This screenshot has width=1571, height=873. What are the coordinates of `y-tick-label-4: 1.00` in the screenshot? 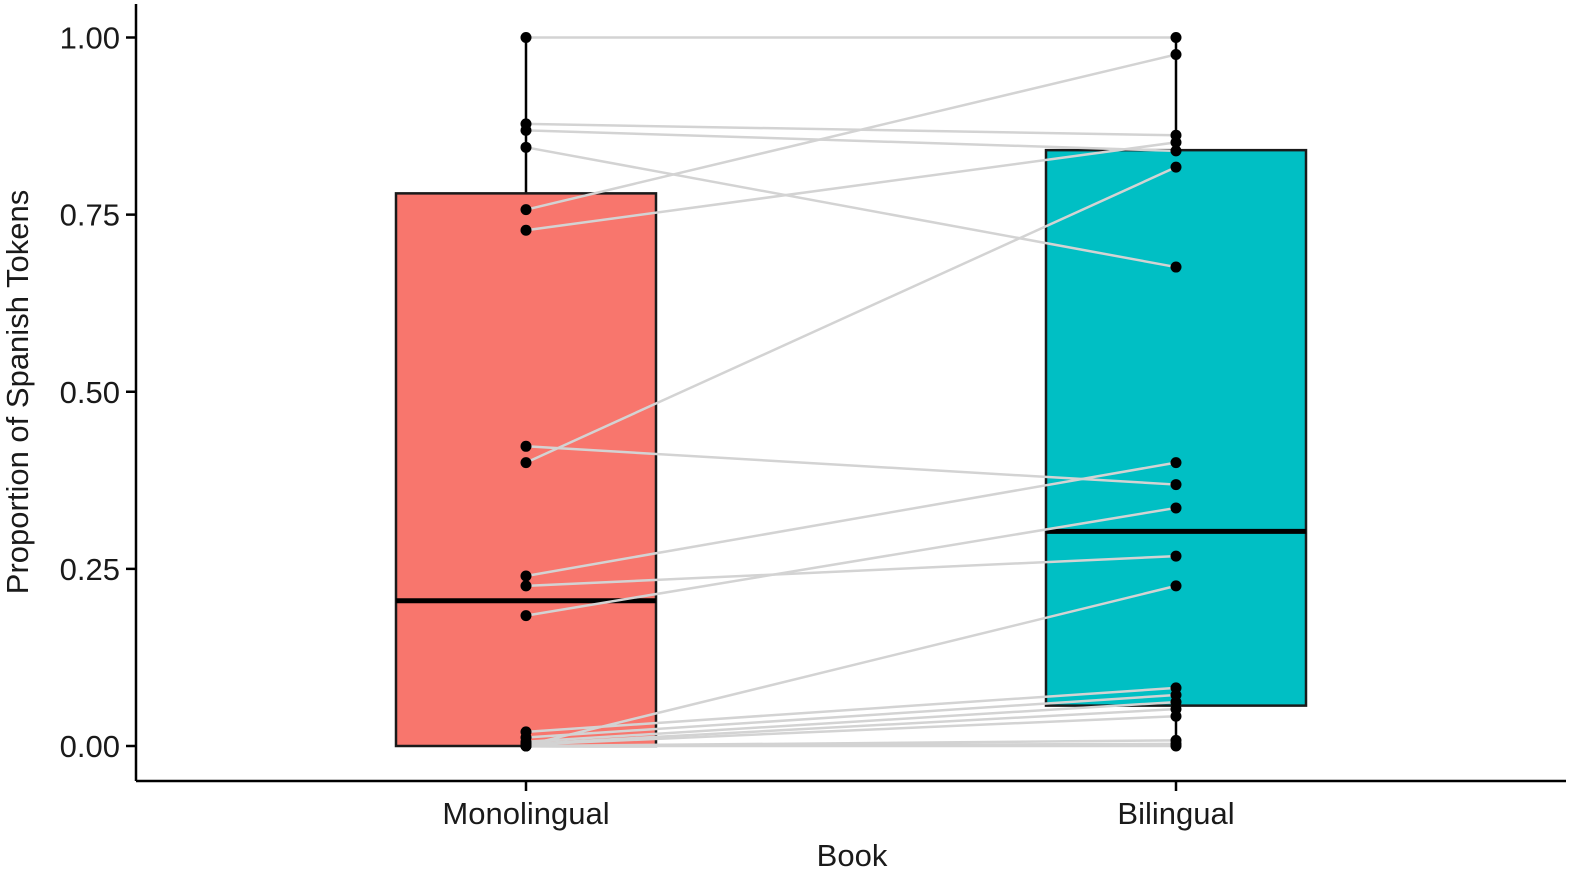 It's located at (90, 38).